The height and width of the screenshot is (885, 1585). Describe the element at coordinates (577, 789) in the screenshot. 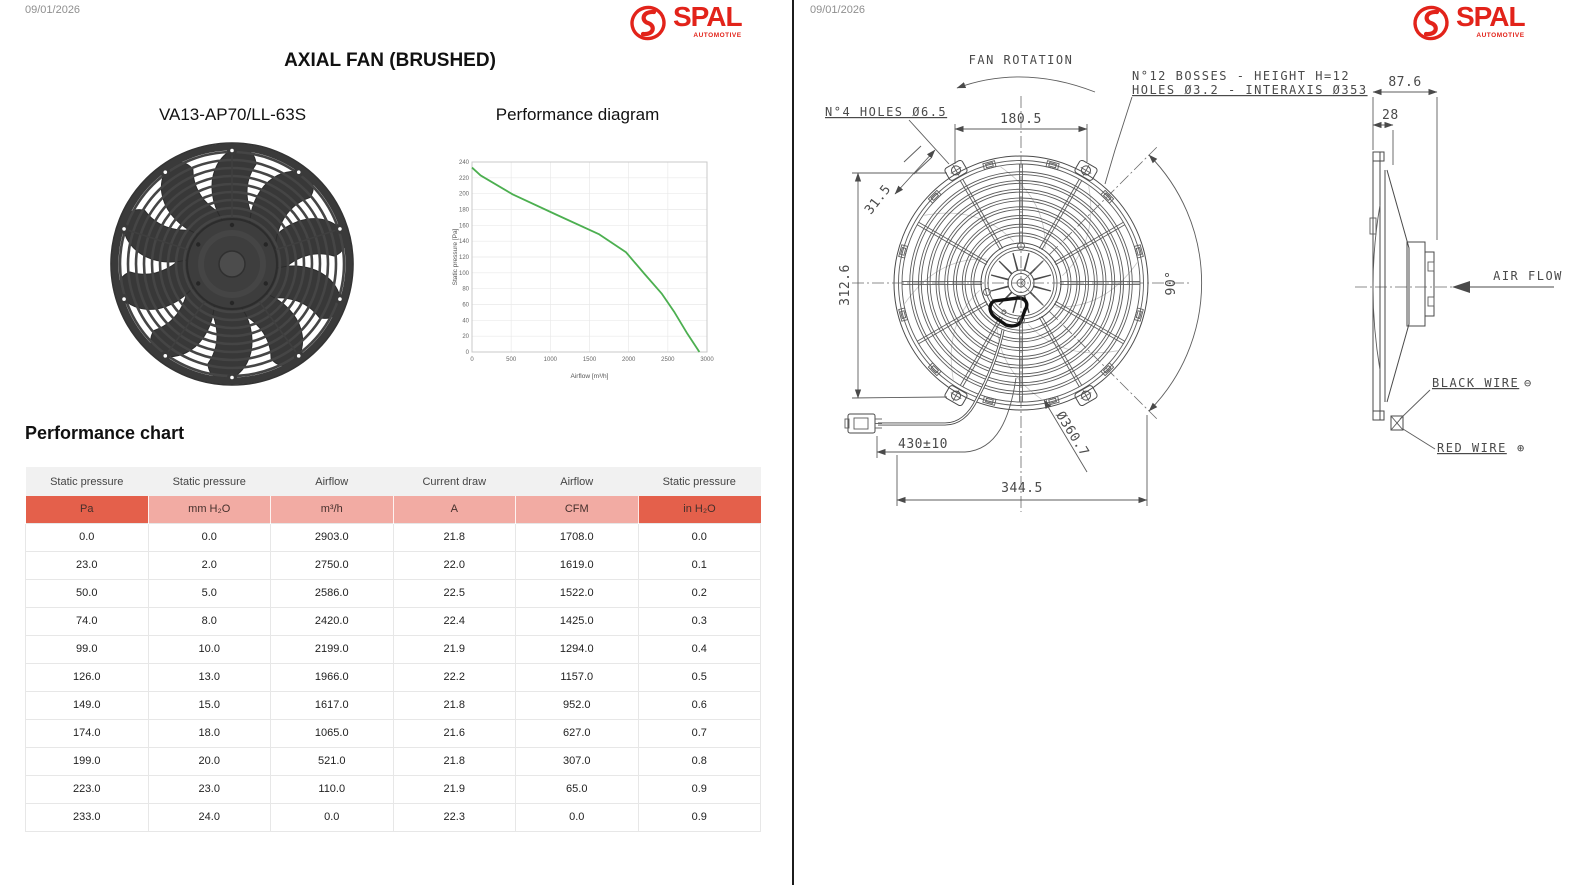

I see `table-cell: 65.0` at that location.